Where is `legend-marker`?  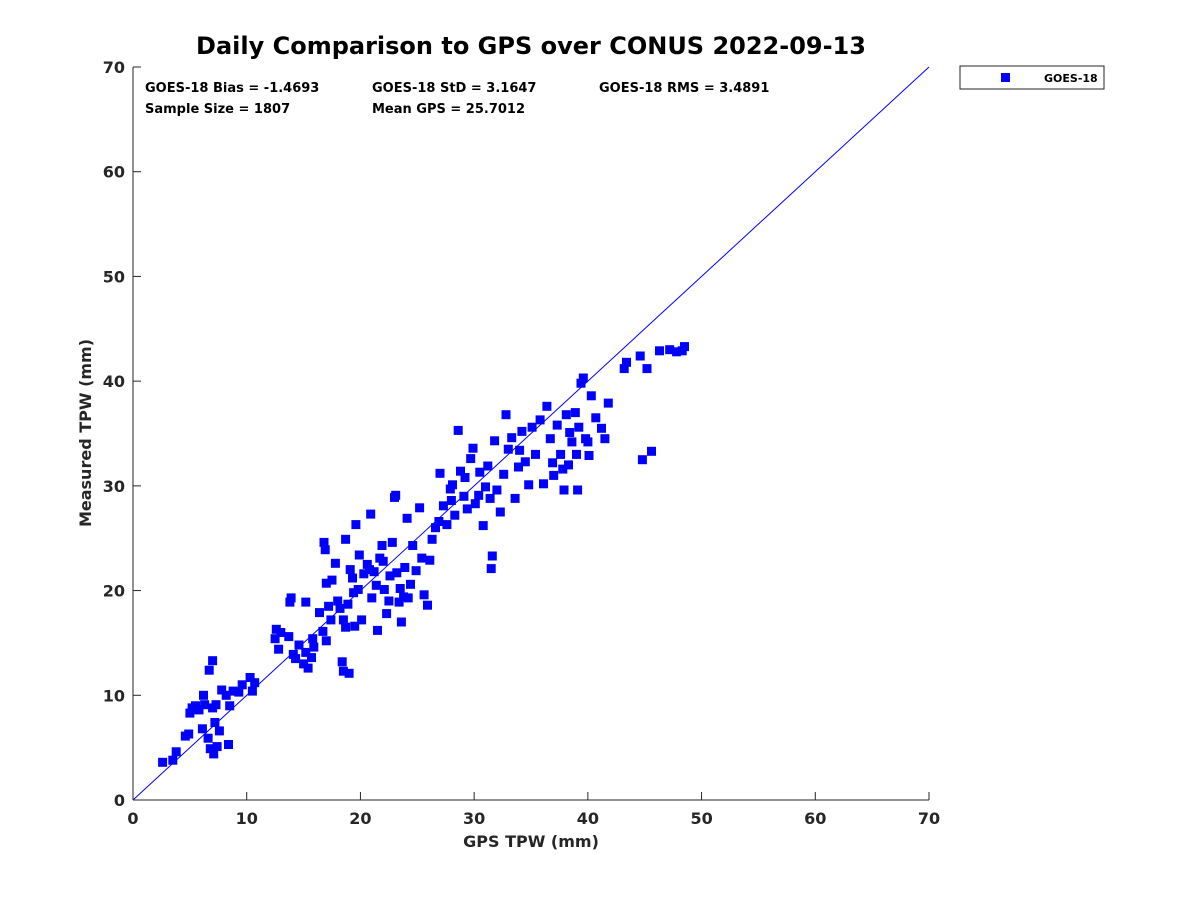
legend-marker is located at coordinates (1005, 77).